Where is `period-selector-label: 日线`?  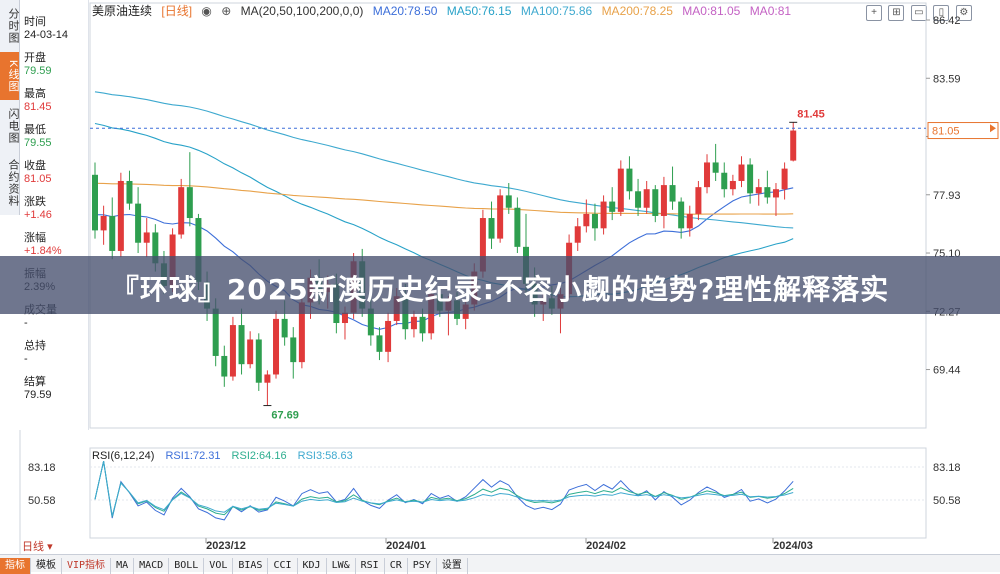 period-selector-label: 日线 is located at coordinates (33, 547).